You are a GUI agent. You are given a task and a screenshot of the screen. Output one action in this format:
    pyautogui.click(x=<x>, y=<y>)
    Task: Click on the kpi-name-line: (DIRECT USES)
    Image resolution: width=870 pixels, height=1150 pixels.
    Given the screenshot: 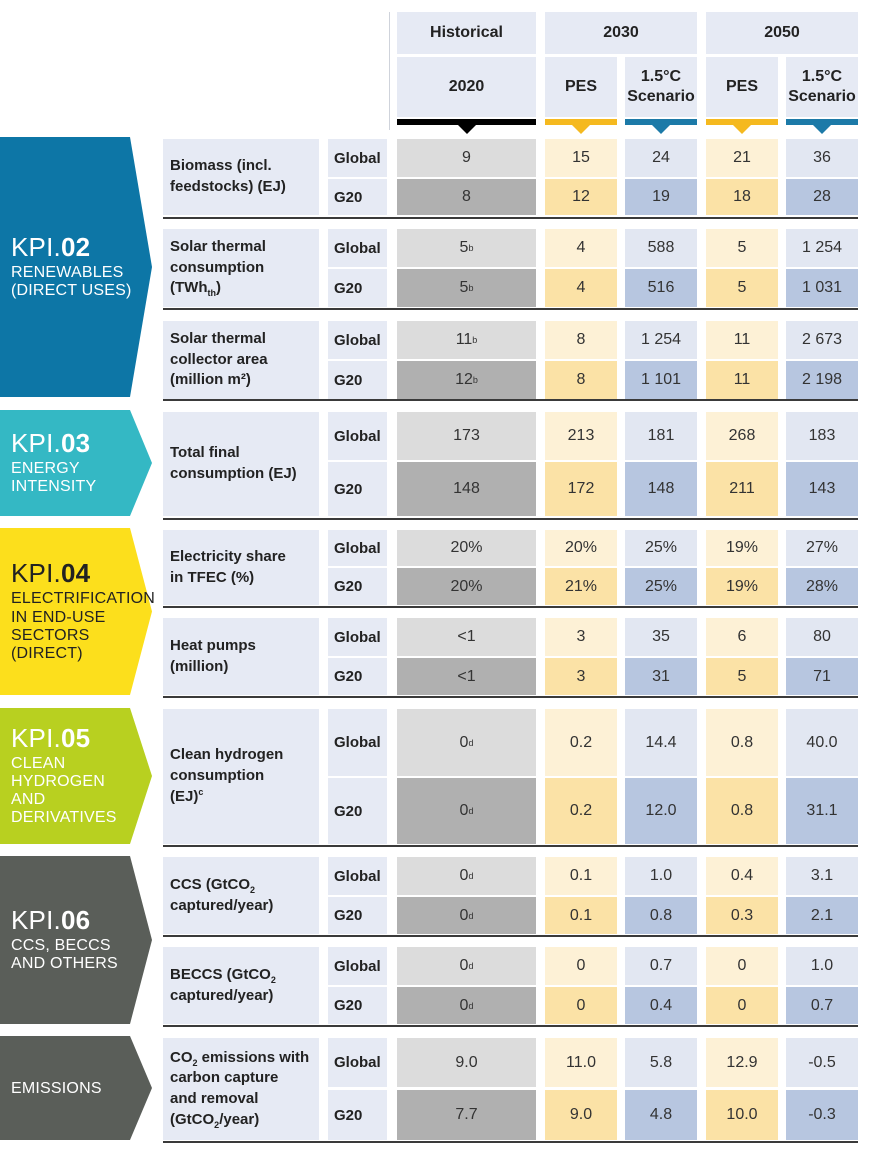 What is the action you would take?
    pyautogui.click(x=71, y=291)
    